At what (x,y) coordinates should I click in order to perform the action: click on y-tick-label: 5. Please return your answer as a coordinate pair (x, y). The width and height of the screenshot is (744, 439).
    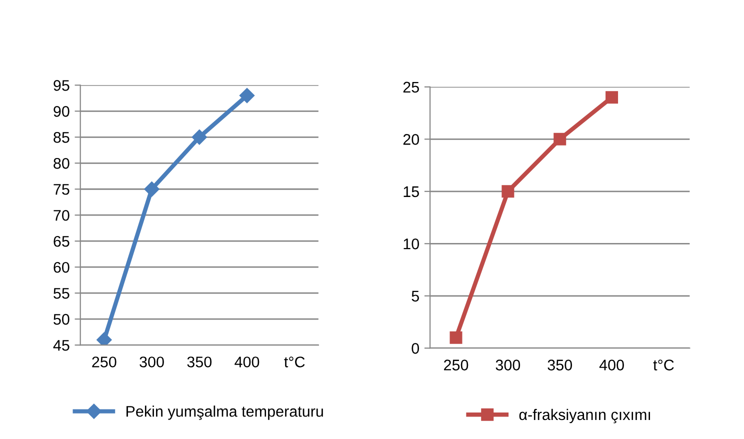
    Looking at the image, I should click on (415, 296).